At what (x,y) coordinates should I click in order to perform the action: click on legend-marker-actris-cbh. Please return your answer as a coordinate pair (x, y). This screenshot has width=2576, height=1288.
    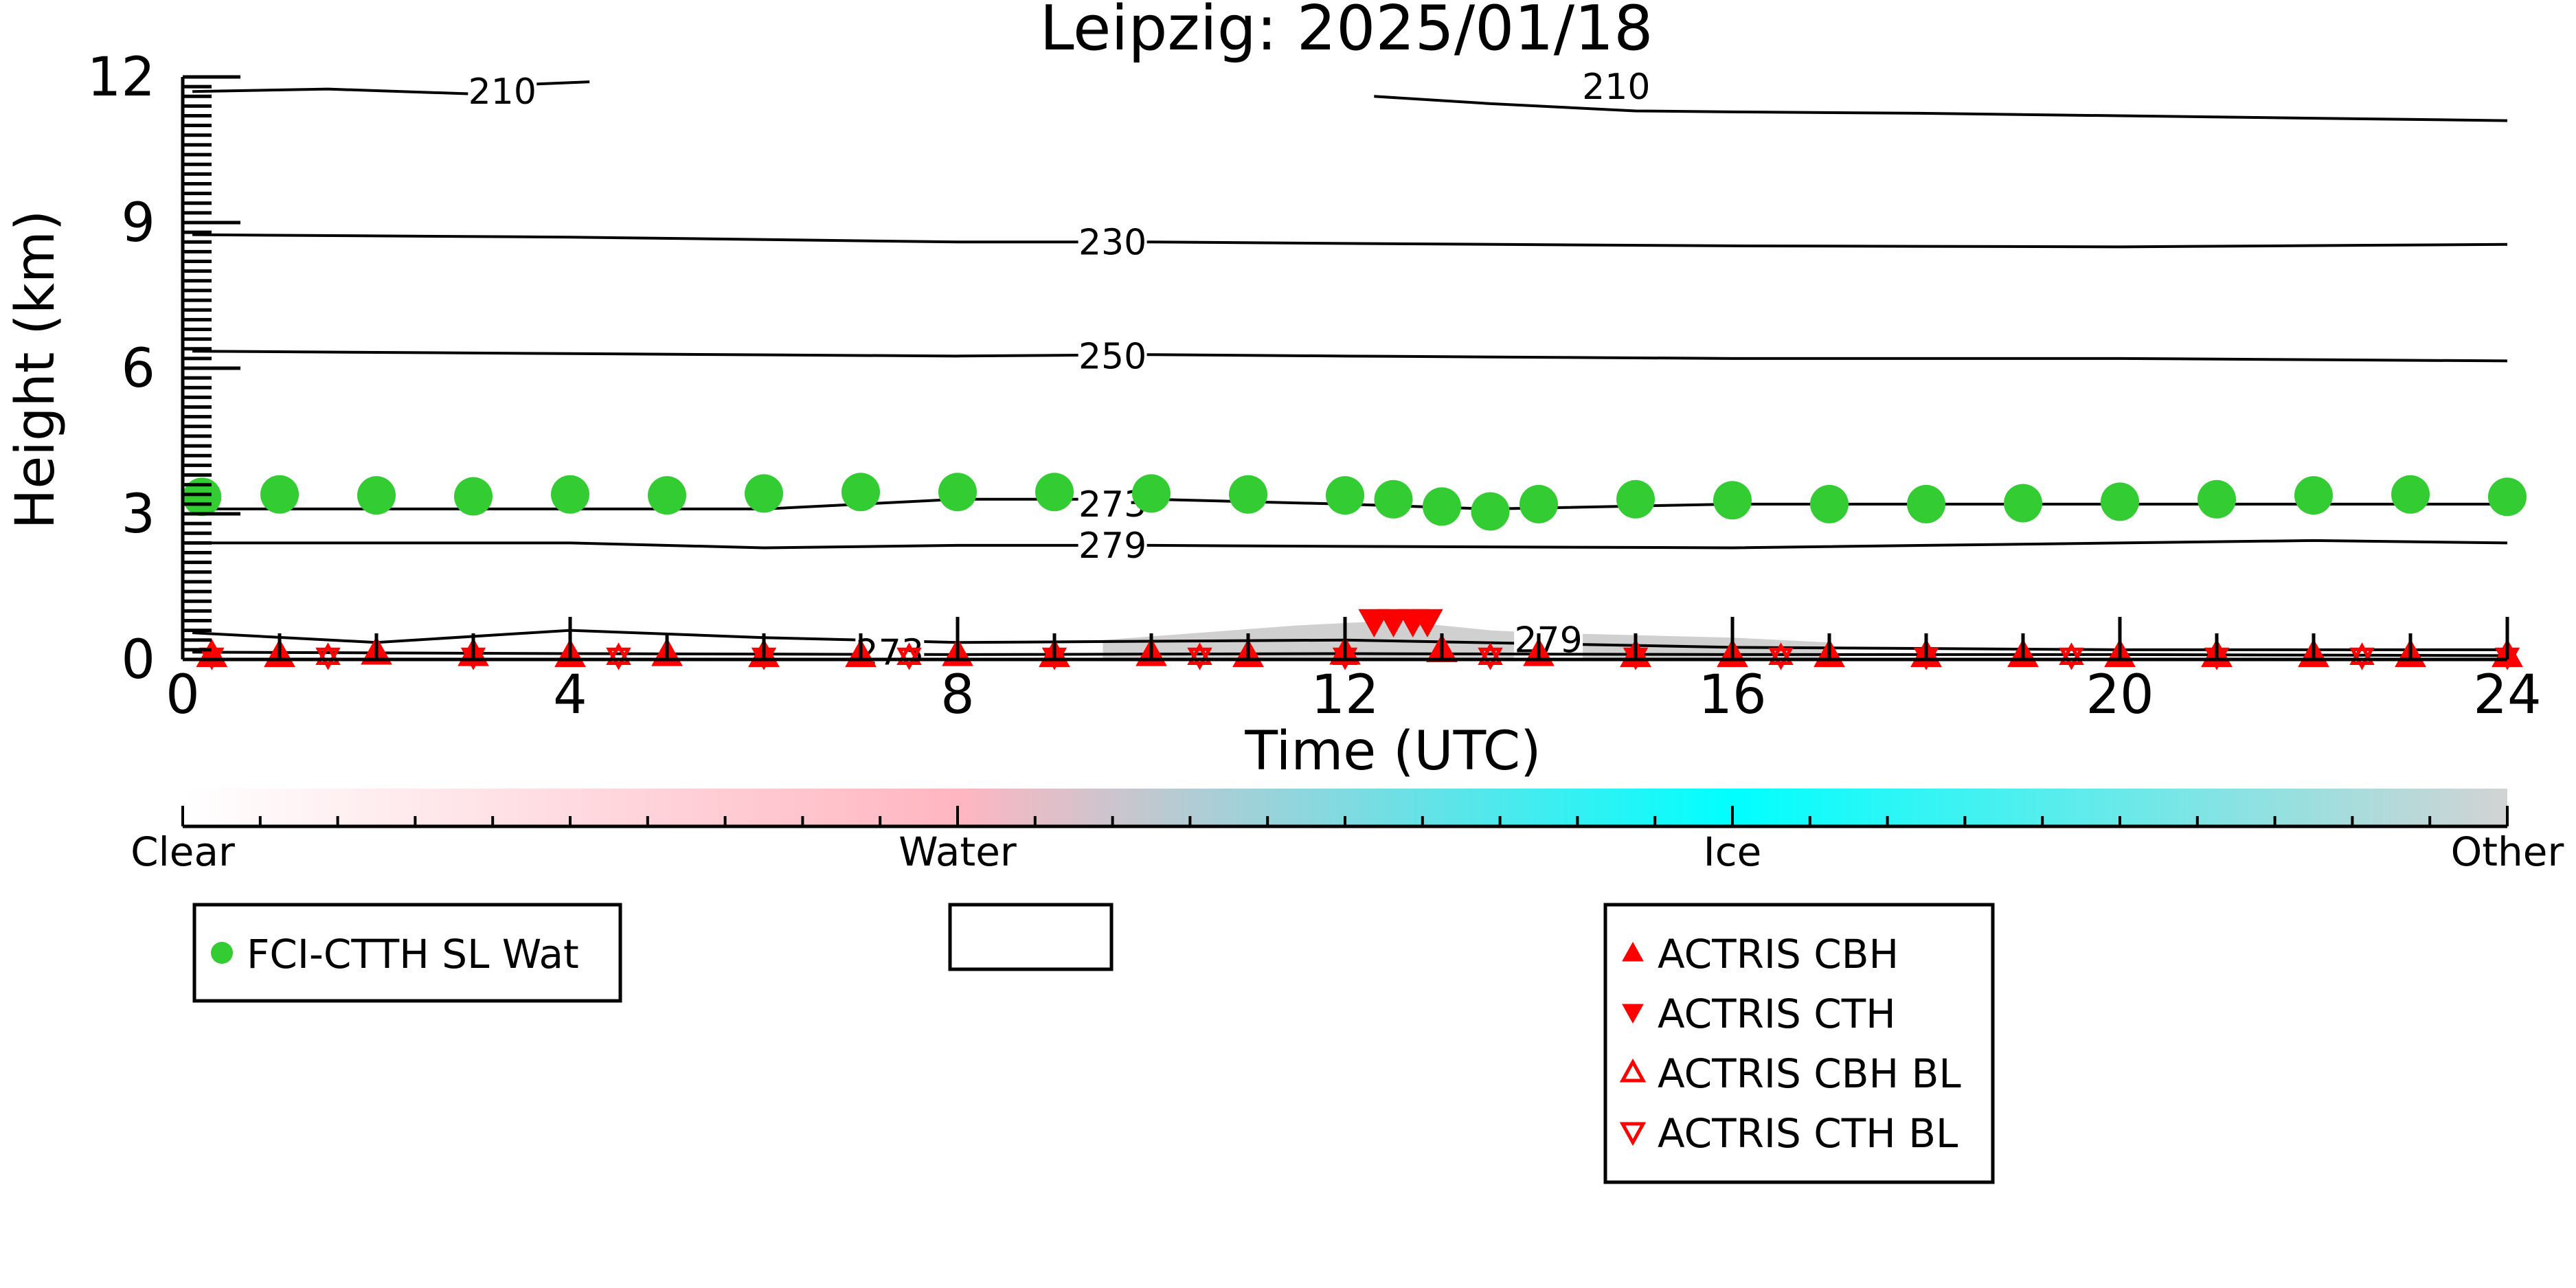
    Looking at the image, I should click on (1633, 951).